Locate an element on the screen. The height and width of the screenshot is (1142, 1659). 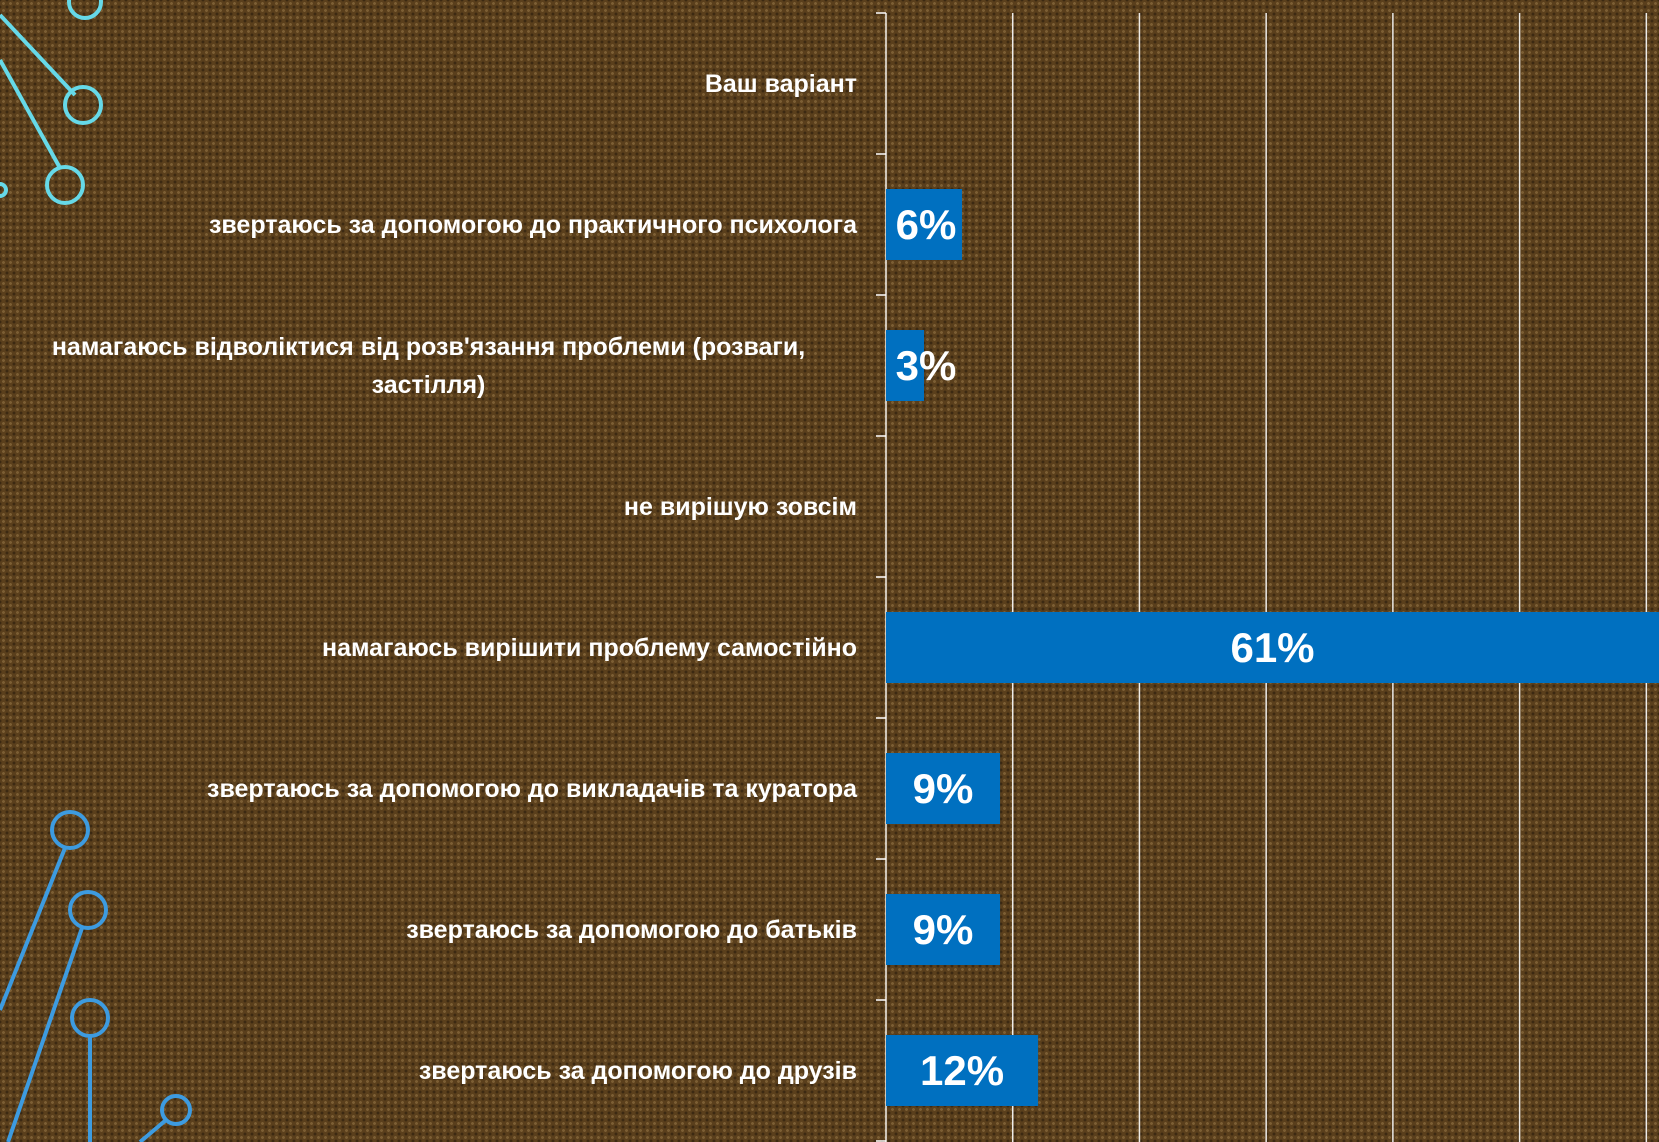
data-label: 6% is located at coordinates (926, 224).